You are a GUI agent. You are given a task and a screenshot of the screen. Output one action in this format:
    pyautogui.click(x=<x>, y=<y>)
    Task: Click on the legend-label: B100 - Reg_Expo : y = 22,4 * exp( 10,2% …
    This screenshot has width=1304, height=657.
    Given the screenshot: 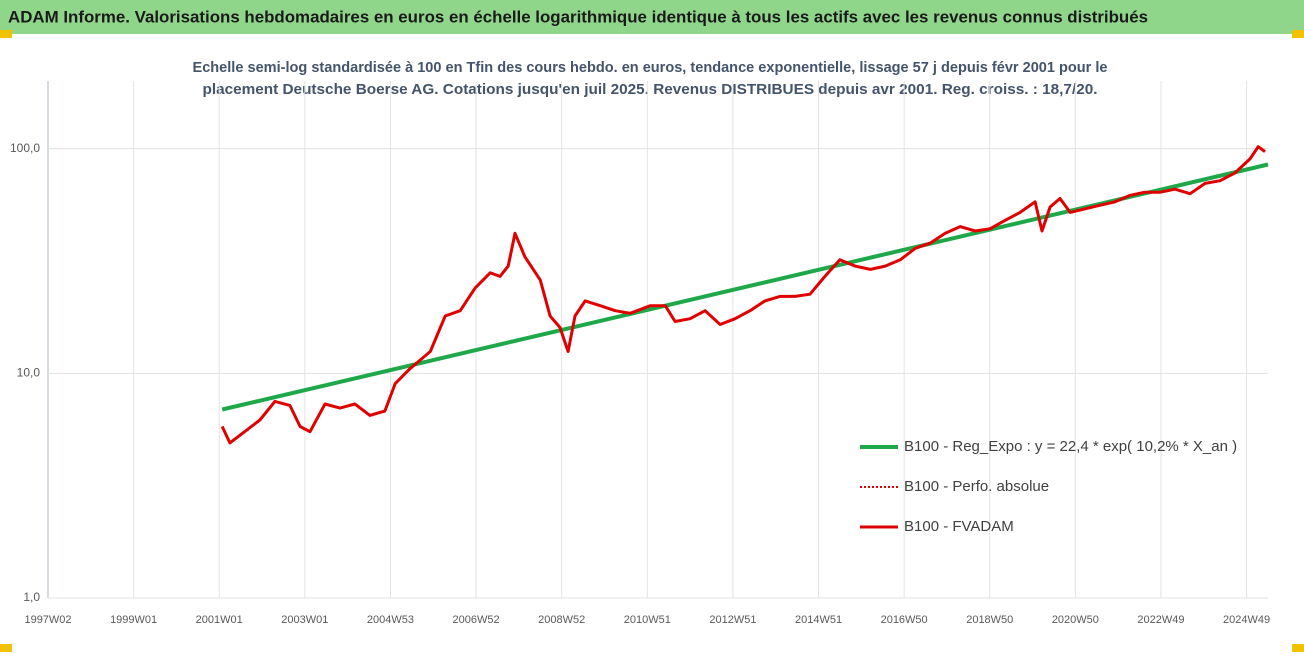 What is the action you would take?
    pyautogui.click(x=1070, y=446)
    